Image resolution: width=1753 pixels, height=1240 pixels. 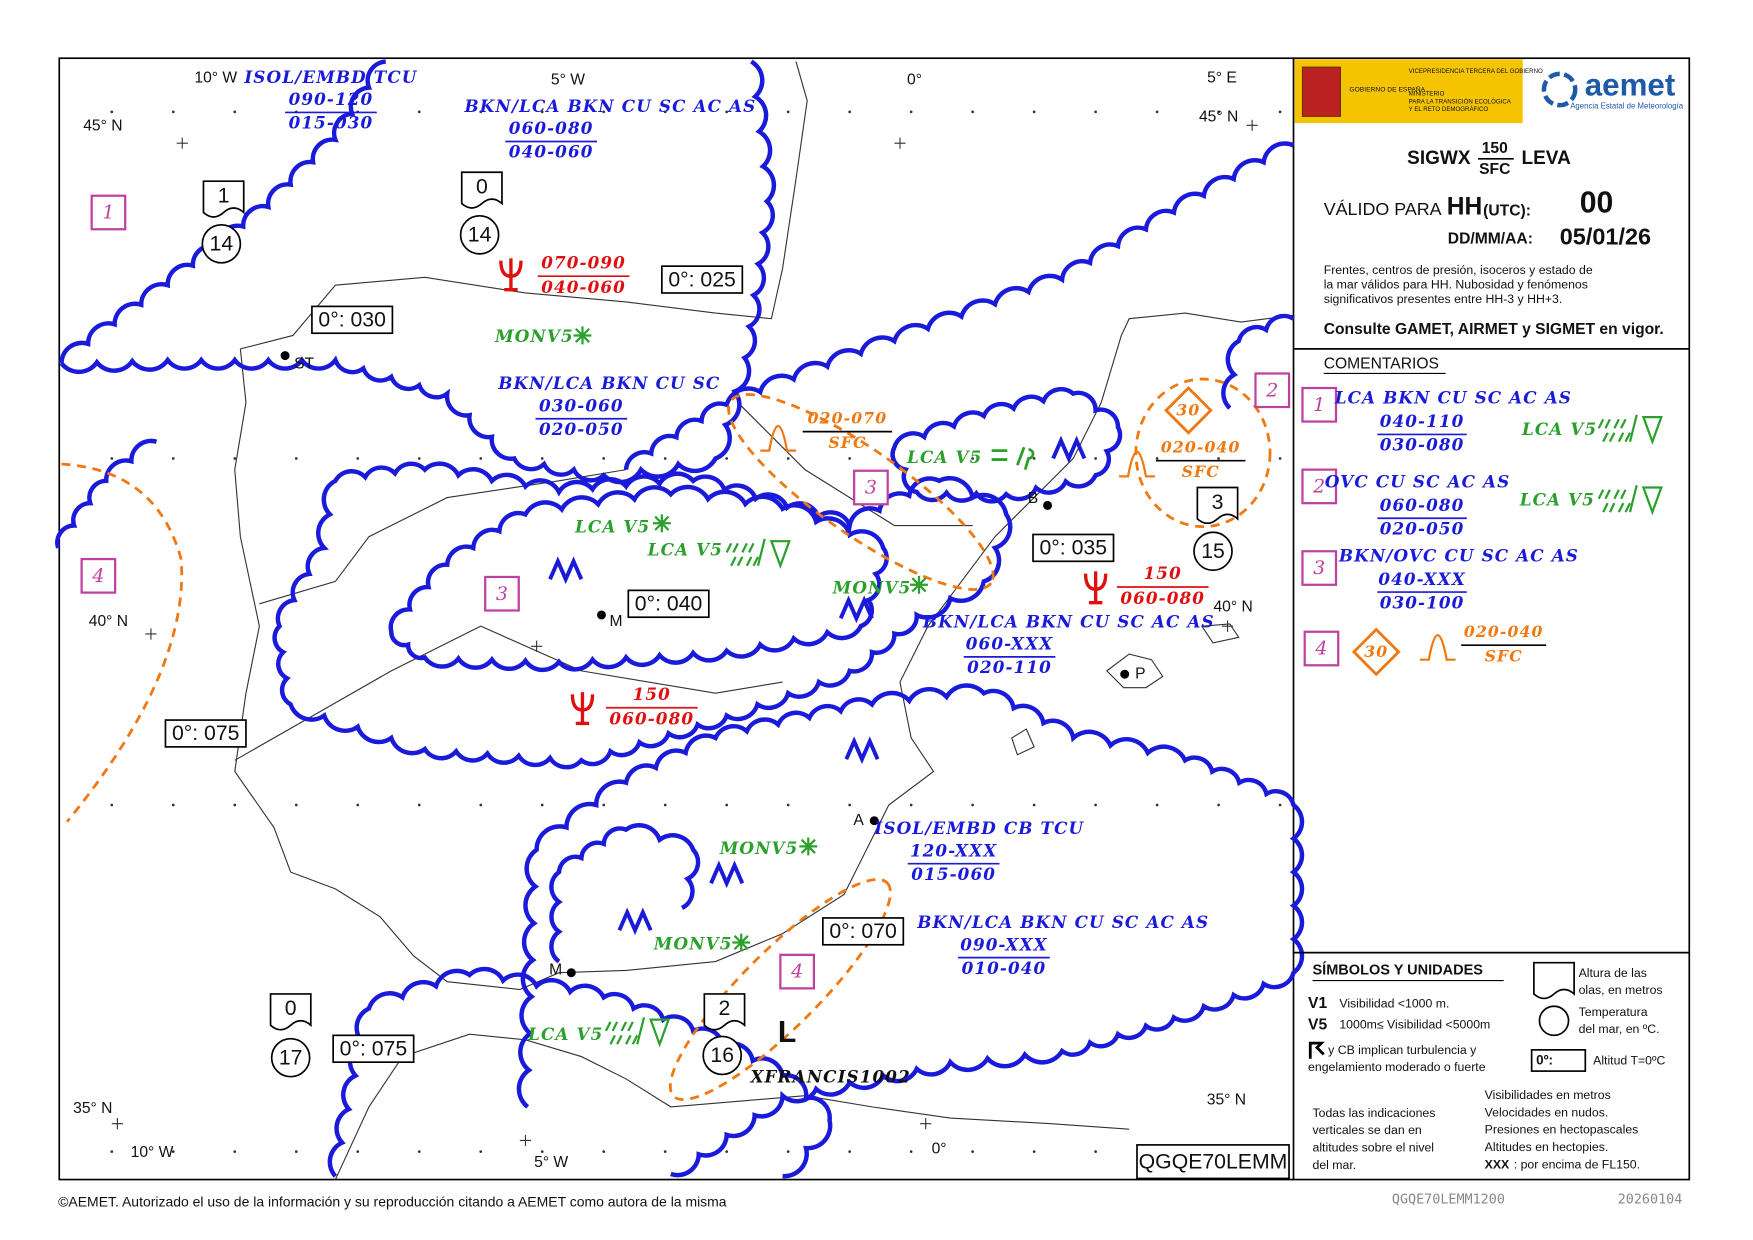 I want to click on logo-text: VICEPRESIDENCIA TERCERA DEL GOBIERNO, so click(x=1476, y=71).